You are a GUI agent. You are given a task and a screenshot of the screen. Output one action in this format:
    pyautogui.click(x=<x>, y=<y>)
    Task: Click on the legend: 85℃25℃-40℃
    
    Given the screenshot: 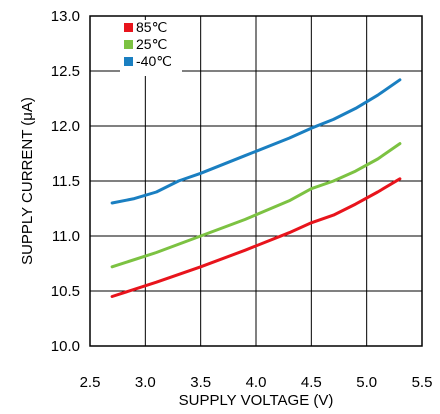 What is the action you would take?
    pyautogui.click(x=151, y=47)
    